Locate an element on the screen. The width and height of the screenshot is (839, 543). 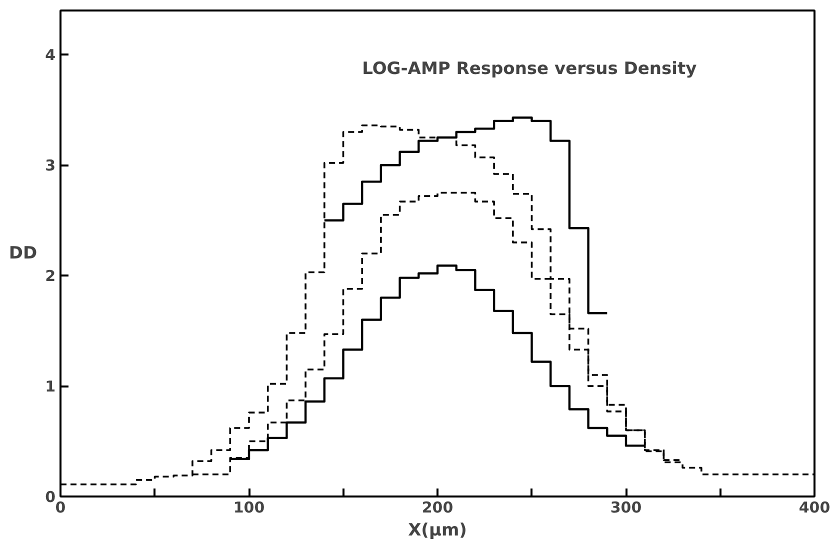
x-tick-label: 100 is located at coordinates (249, 507).